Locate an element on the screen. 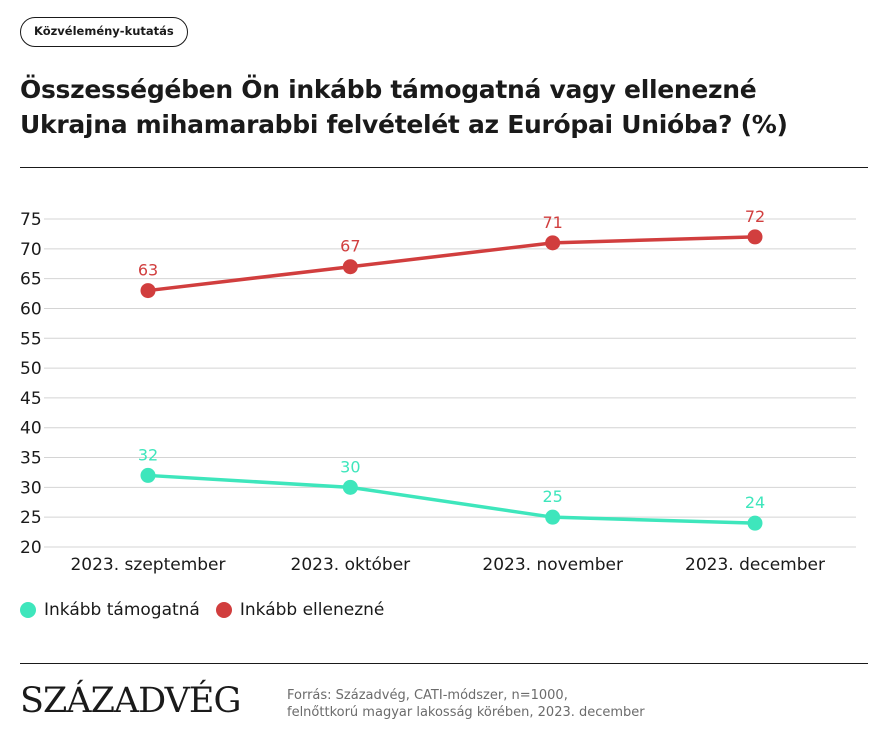 The image size is (889, 739). data-label: 30 is located at coordinates (350, 466).